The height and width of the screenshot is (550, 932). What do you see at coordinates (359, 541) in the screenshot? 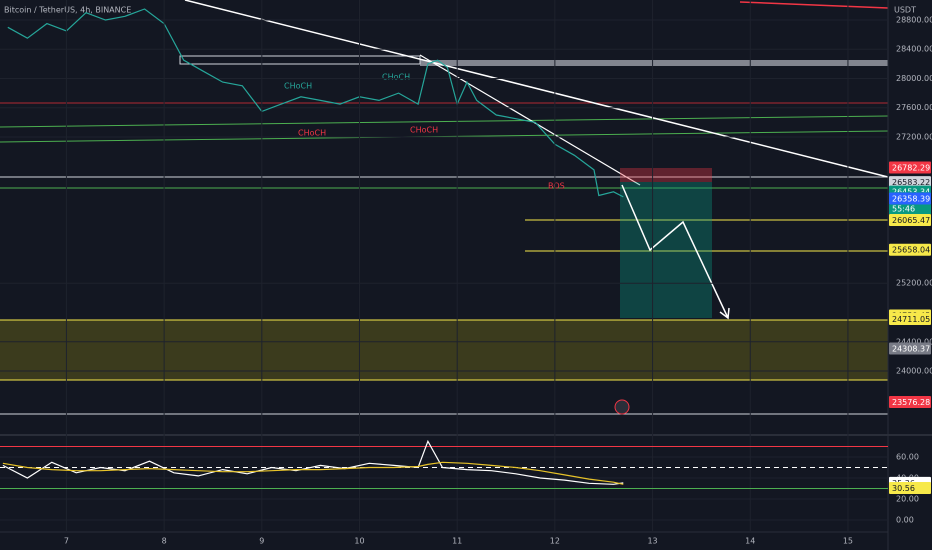
I see `x-tick-label: 10` at bounding box center [359, 541].